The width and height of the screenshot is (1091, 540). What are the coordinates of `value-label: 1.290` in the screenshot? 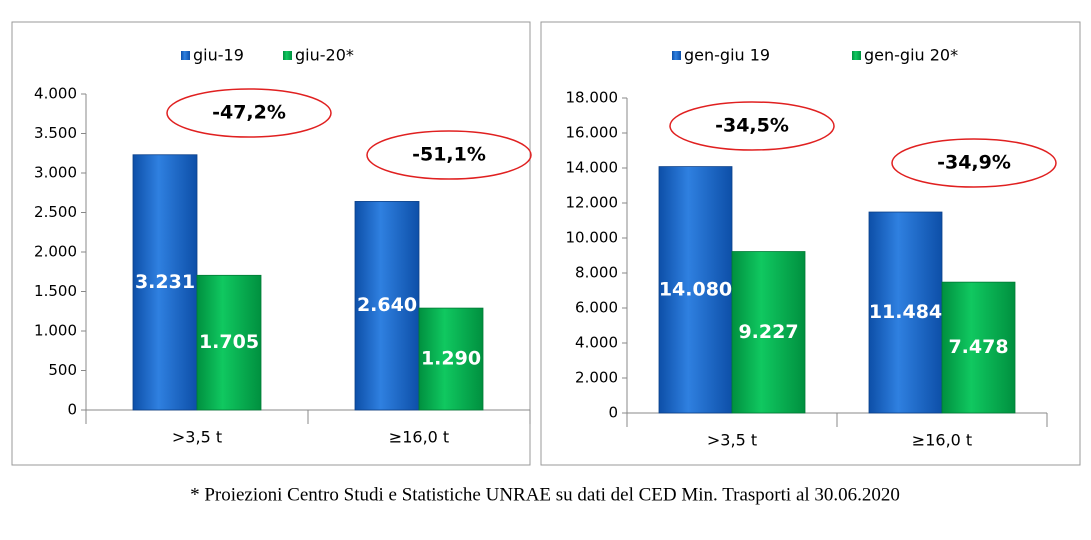 It's located at (451, 359).